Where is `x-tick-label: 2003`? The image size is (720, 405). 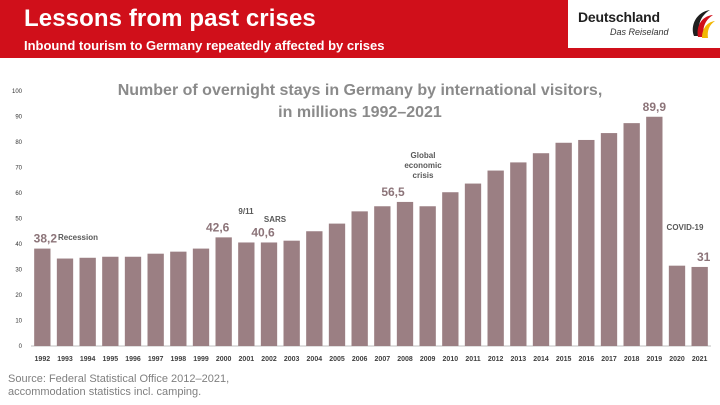
x-tick-label: 2003 is located at coordinates (292, 359).